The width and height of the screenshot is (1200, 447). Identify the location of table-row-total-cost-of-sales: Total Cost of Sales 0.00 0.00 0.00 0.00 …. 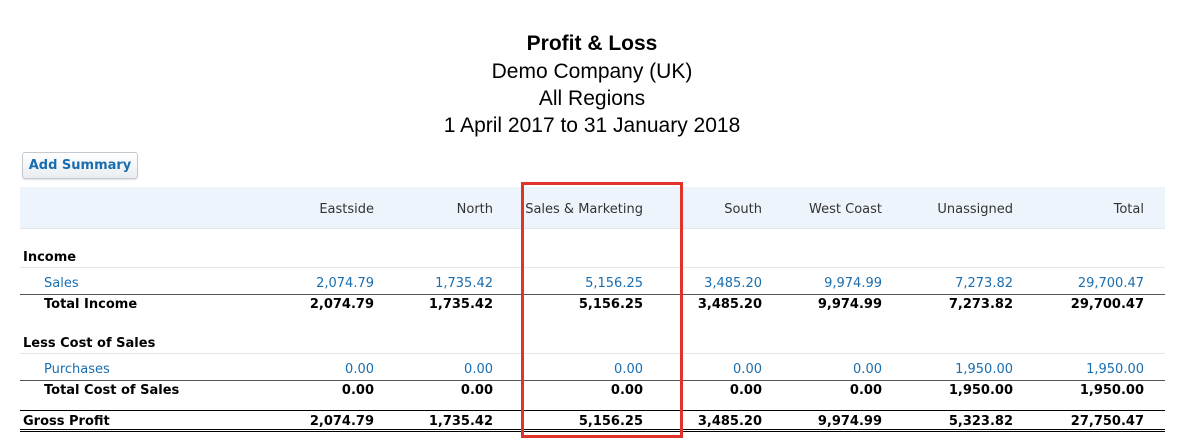
(592, 390).